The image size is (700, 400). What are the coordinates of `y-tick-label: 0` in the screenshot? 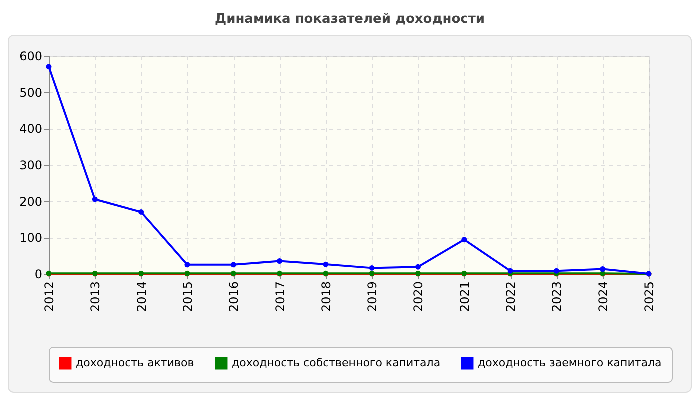 It's located at (38, 275).